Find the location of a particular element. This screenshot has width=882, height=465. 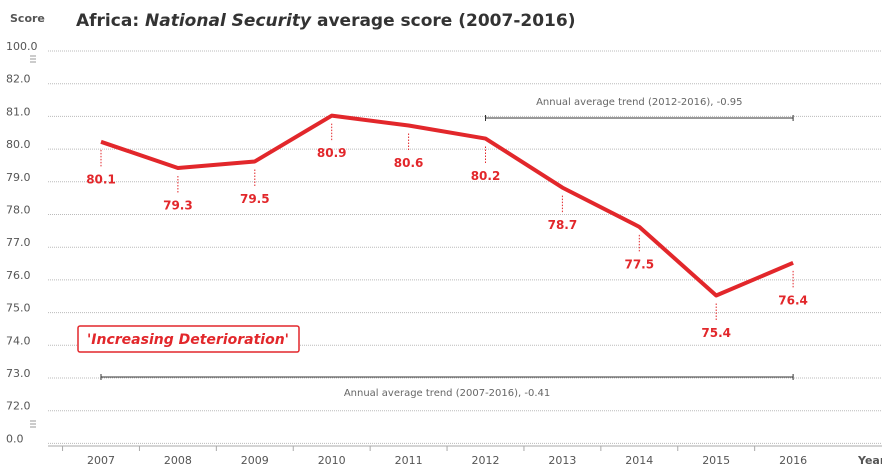

data-label: 79.5 is located at coordinates (255, 199).